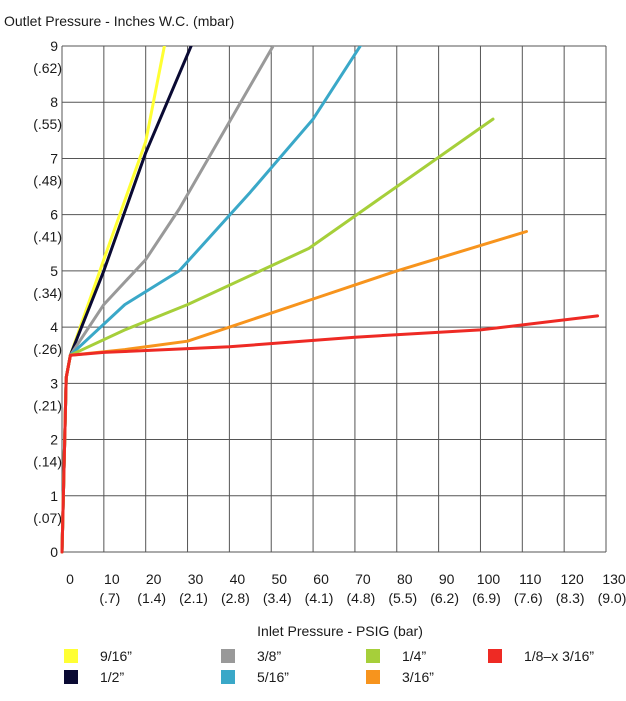 This screenshot has height=701, width=626. Describe the element at coordinates (528, 598) in the screenshot. I see `x-tick-sublabel: (7.6)` at that location.